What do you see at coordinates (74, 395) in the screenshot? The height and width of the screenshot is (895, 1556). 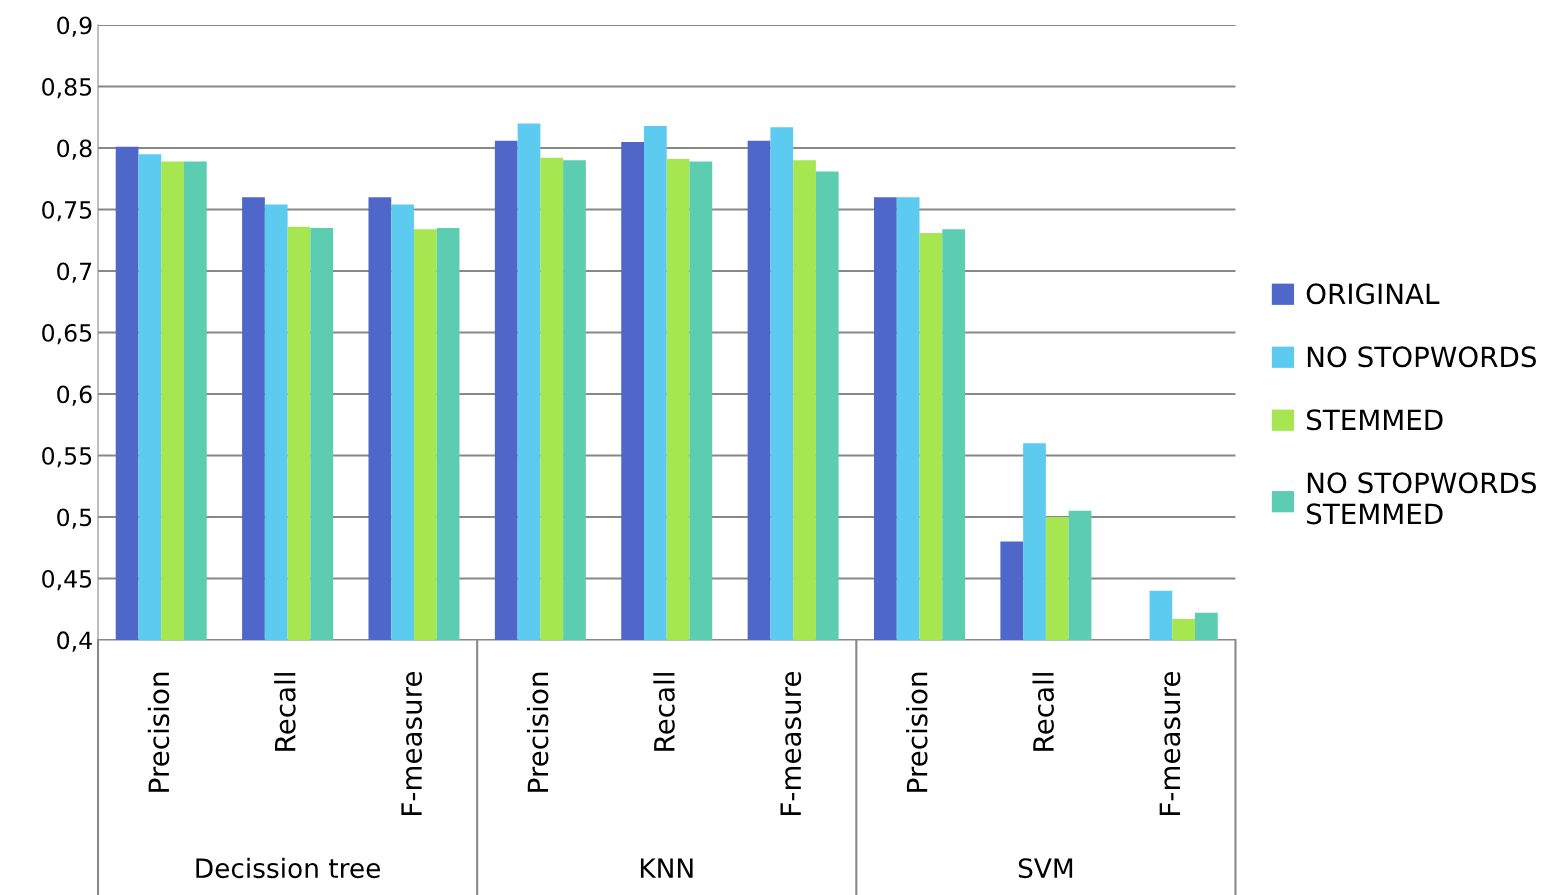 I see `y-tick-label: 0,6` at bounding box center [74, 395].